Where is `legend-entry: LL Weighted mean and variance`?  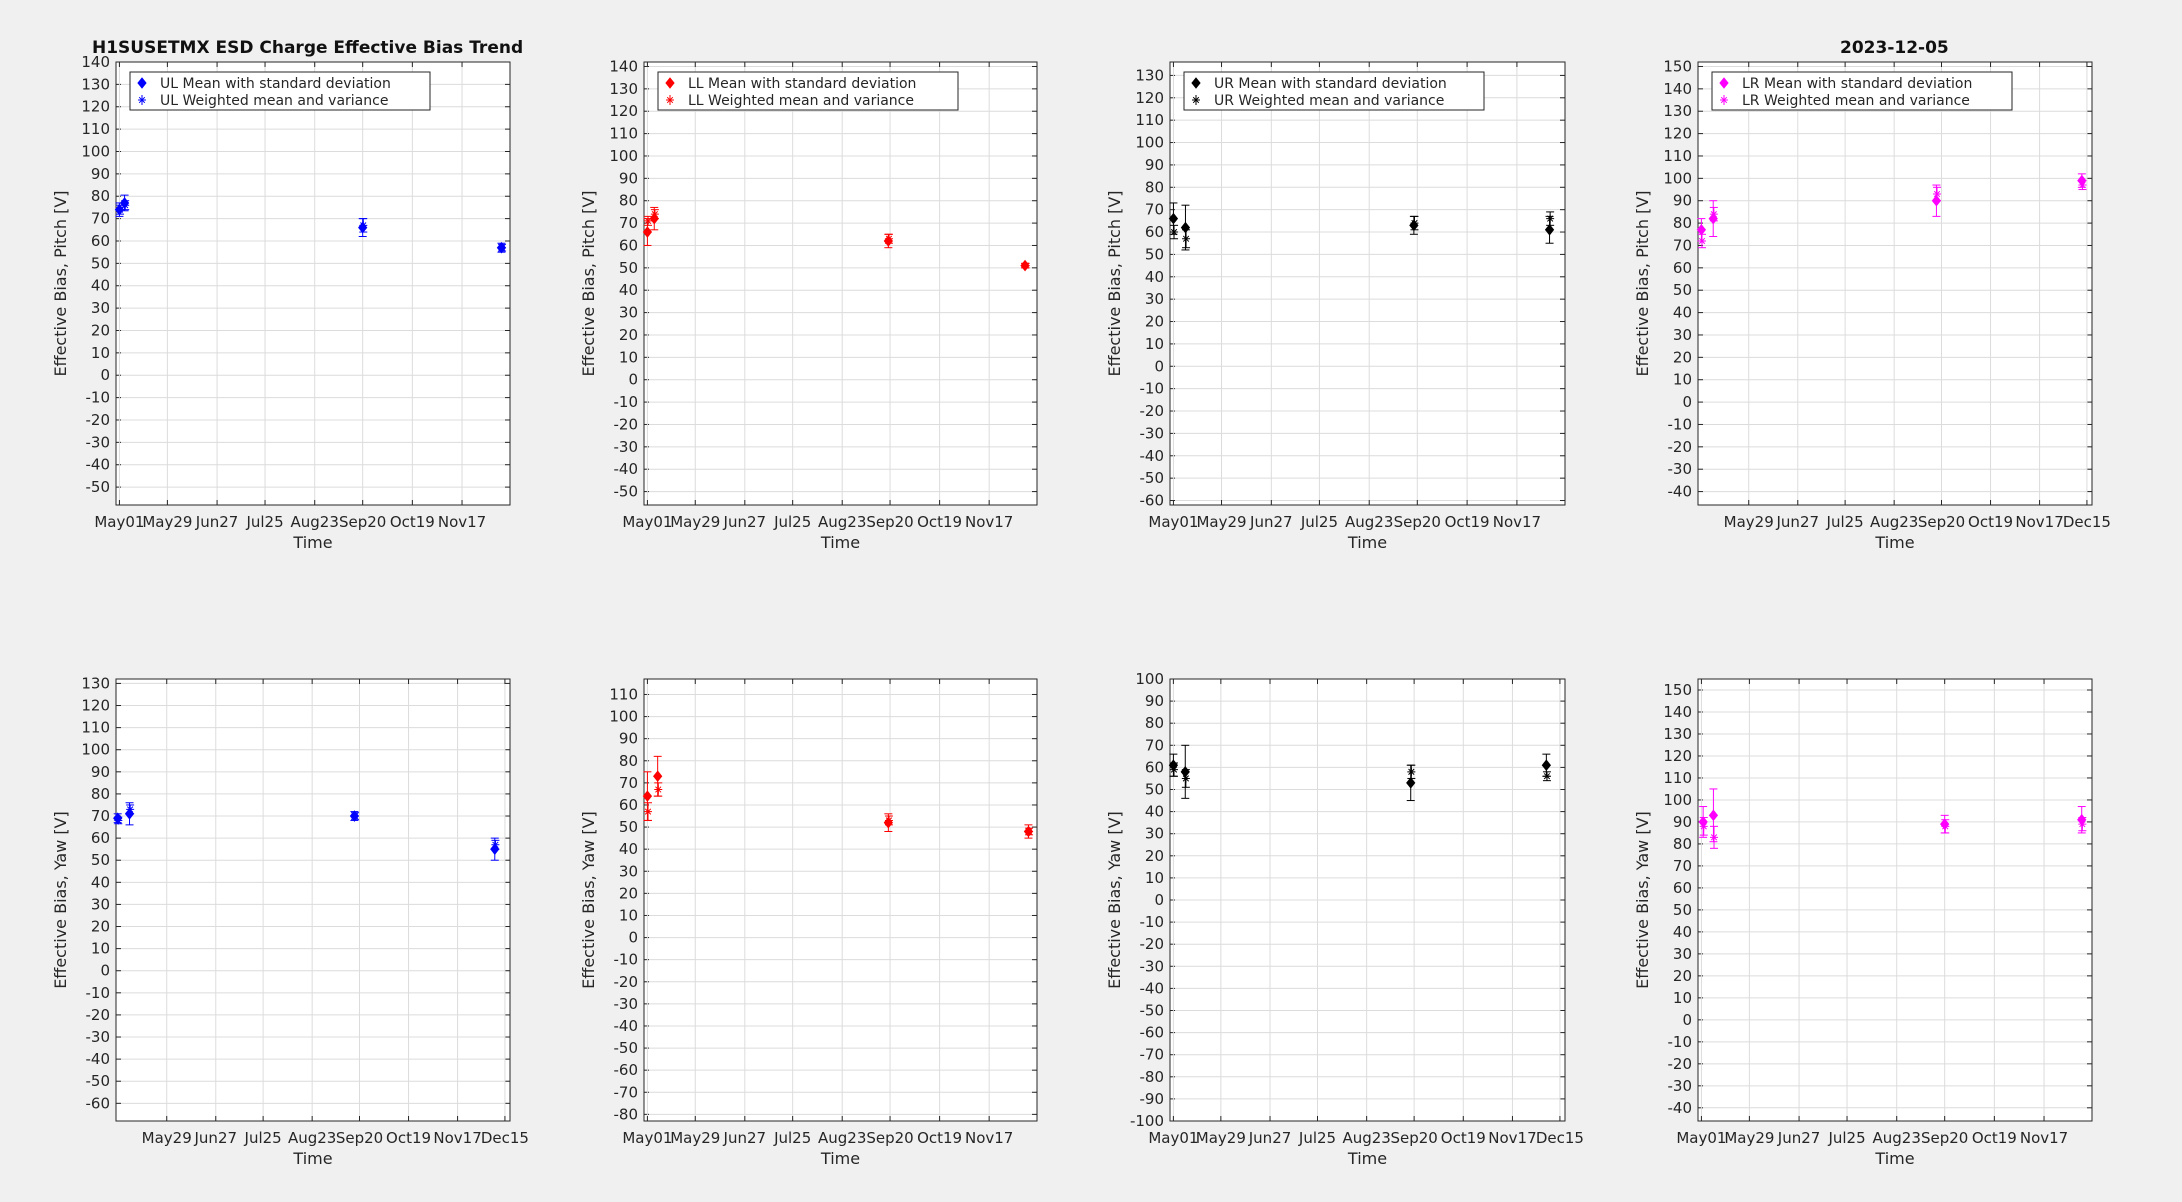
legend-entry: LL Weighted mean and variance is located at coordinates (801, 101).